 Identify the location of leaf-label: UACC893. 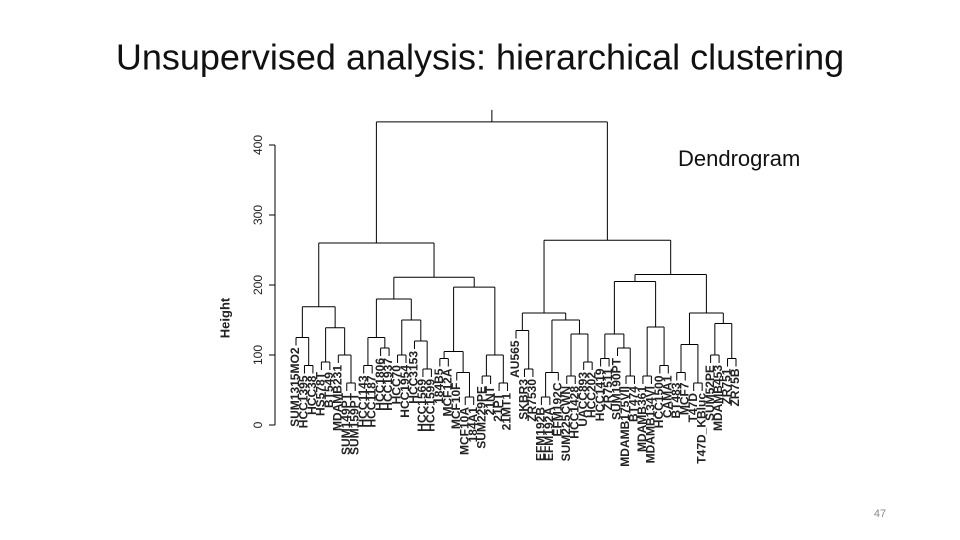
(583, 399).